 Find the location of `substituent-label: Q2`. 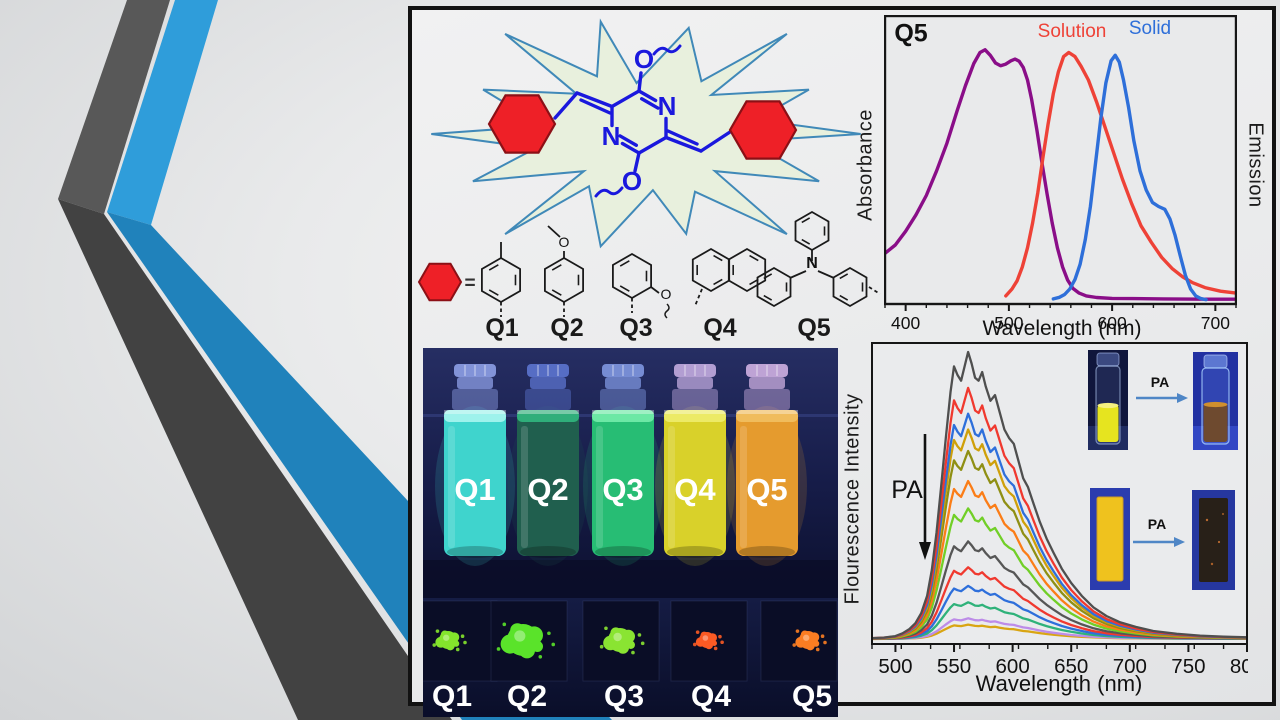

substituent-label: Q2 is located at coordinates (566, 328).